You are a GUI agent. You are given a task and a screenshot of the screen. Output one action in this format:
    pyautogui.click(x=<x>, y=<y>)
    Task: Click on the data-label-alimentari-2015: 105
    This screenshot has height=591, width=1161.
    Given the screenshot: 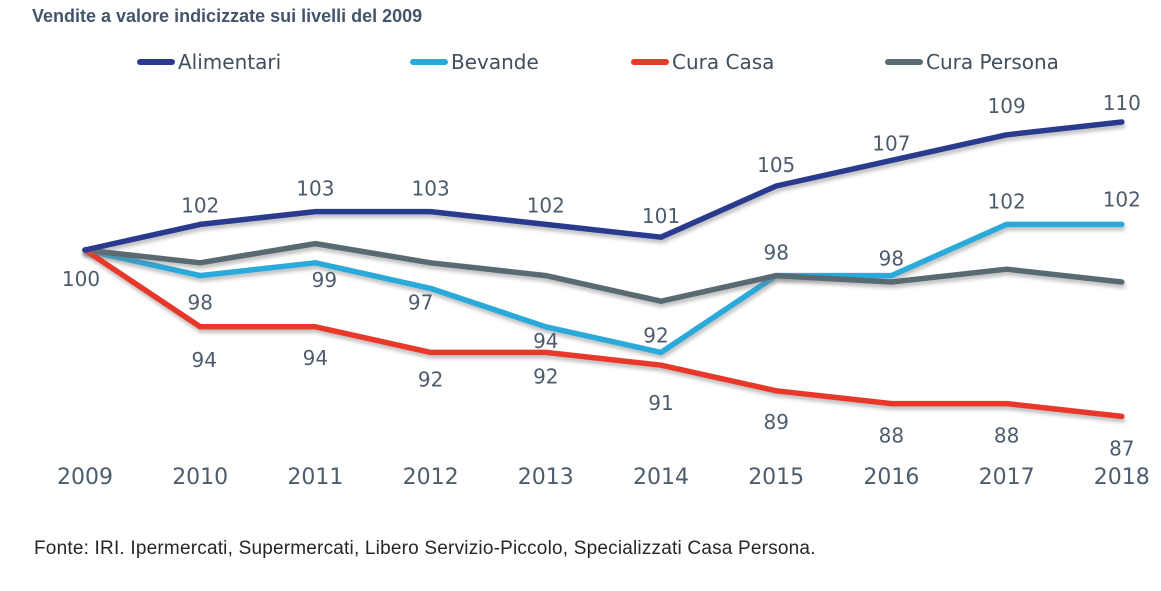 What is the action you would take?
    pyautogui.click(x=776, y=165)
    